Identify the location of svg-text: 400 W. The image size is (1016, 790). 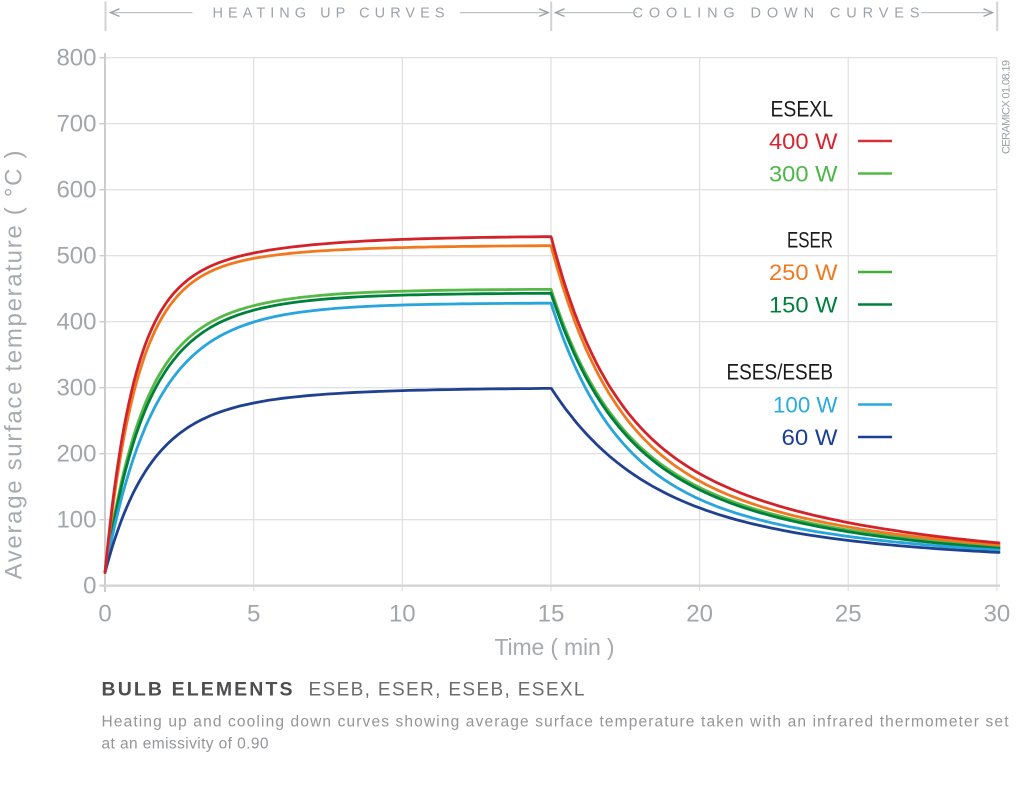
(803, 141).